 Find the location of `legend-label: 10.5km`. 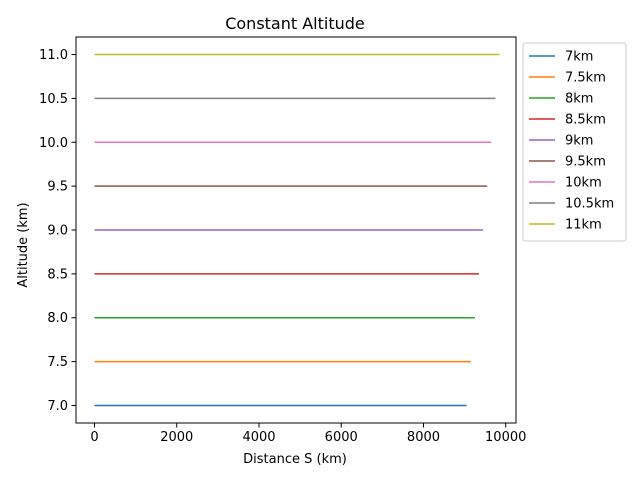

legend-label: 10.5km is located at coordinates (589, 204).